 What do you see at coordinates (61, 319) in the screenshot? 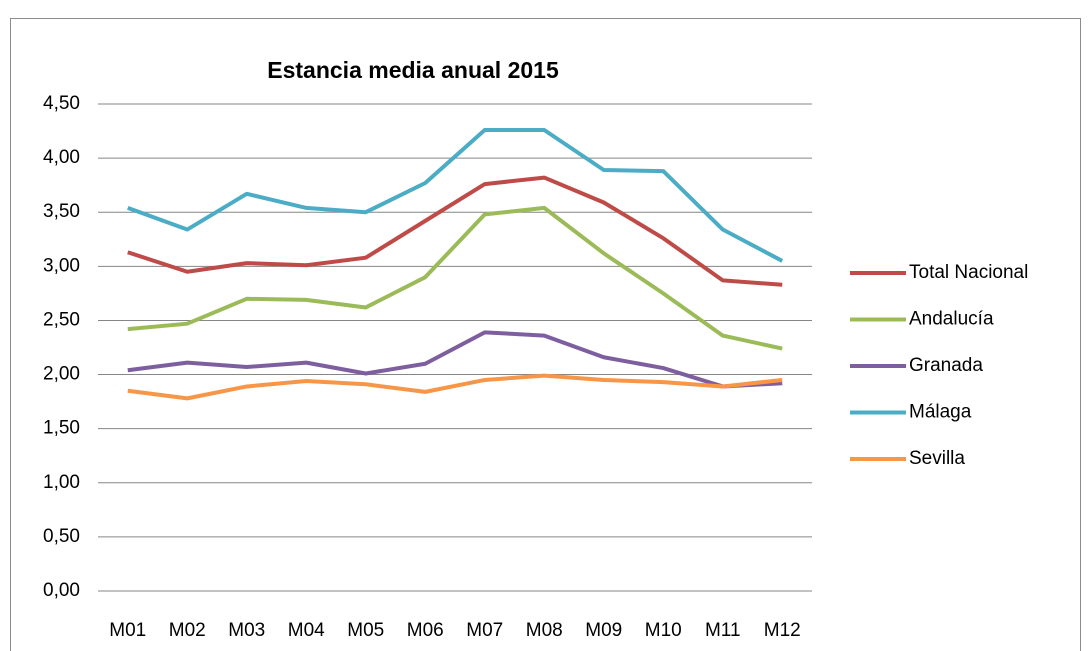
I see `y-tick-label: 2,50` at bounding box center [61, 319].